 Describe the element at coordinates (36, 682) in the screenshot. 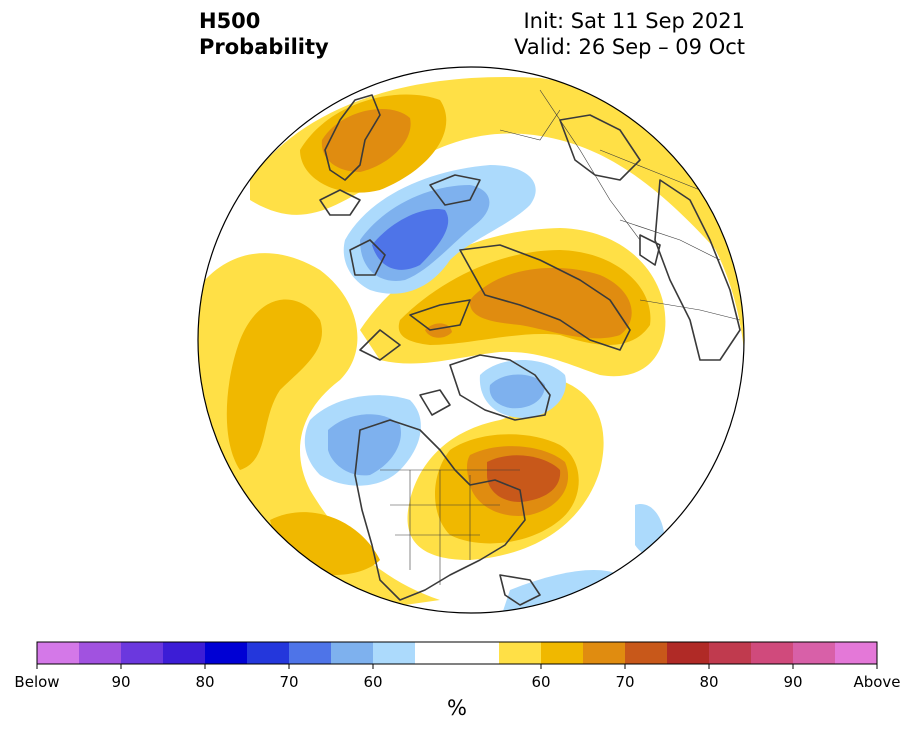

I see `colorbar-tick-label: Below` at that location.